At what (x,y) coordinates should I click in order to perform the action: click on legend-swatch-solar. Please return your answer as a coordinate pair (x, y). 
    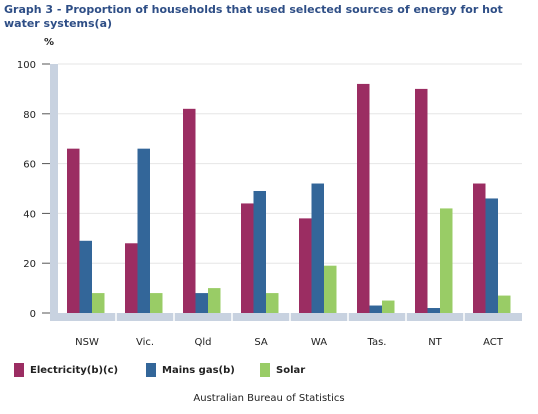
    Looking at the image, I should click on (265, 370).